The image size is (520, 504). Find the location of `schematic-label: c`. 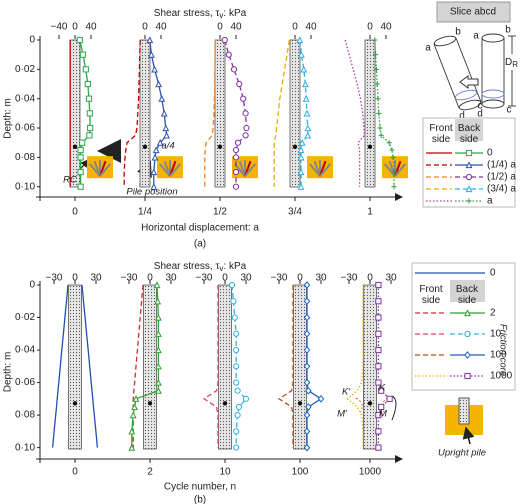

schematic-label: c is located at coordinates (509, 110).